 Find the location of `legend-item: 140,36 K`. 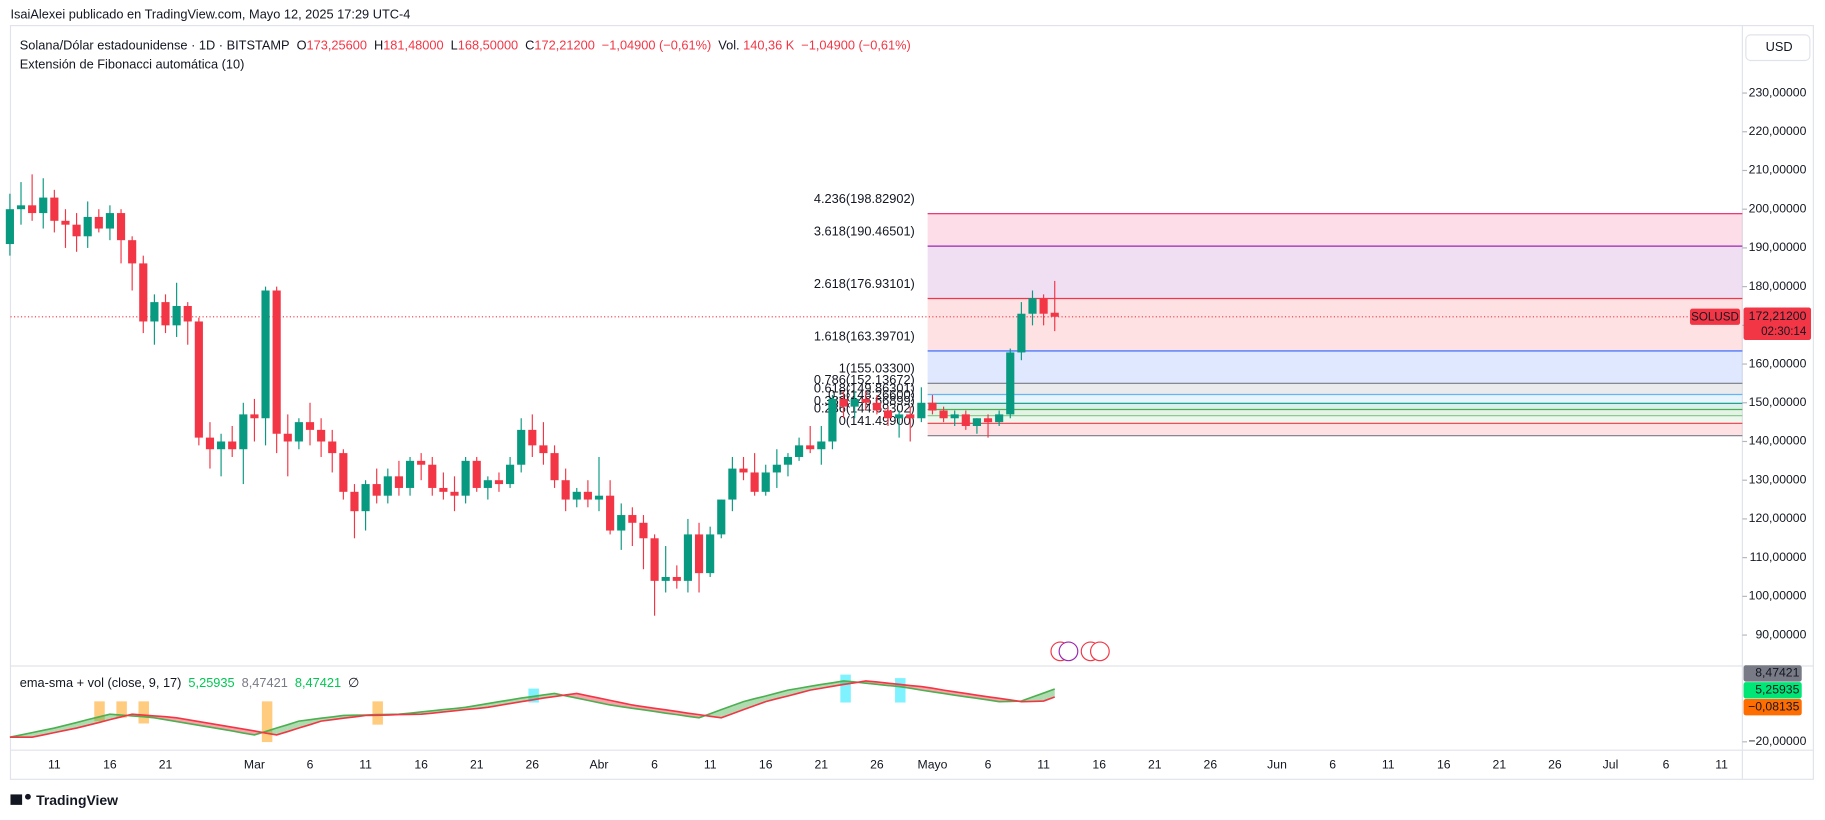

legend-item: 140,36 K is located at coordinates (769, 45).